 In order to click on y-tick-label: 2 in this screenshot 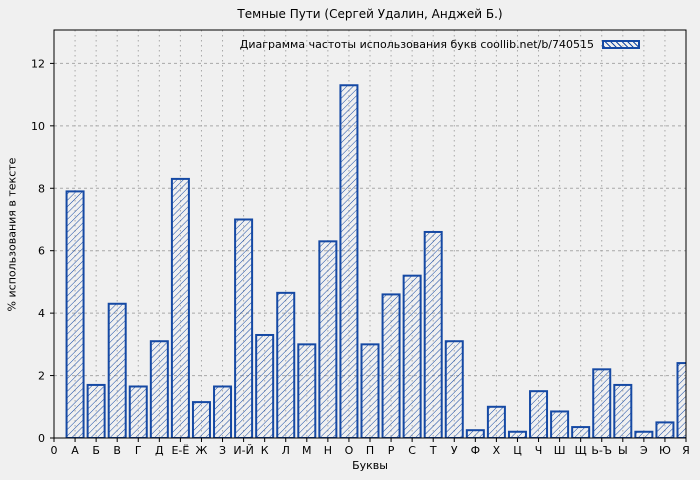, I will do `click(41, 376)`.